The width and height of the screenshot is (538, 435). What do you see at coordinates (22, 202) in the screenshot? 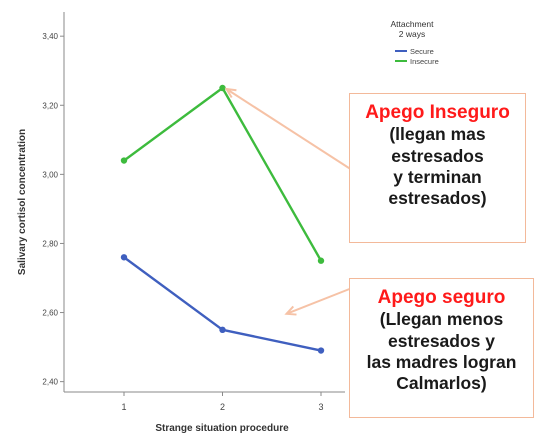
I see `y-axis-label: Salivary cortisol concentration` at bounding box center [22, 202].